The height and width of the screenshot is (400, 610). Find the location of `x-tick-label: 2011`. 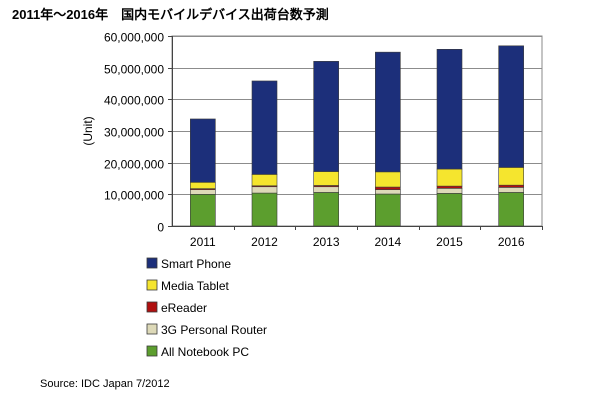

x-tick-label: 2011 is located at coordinates (203, 242).